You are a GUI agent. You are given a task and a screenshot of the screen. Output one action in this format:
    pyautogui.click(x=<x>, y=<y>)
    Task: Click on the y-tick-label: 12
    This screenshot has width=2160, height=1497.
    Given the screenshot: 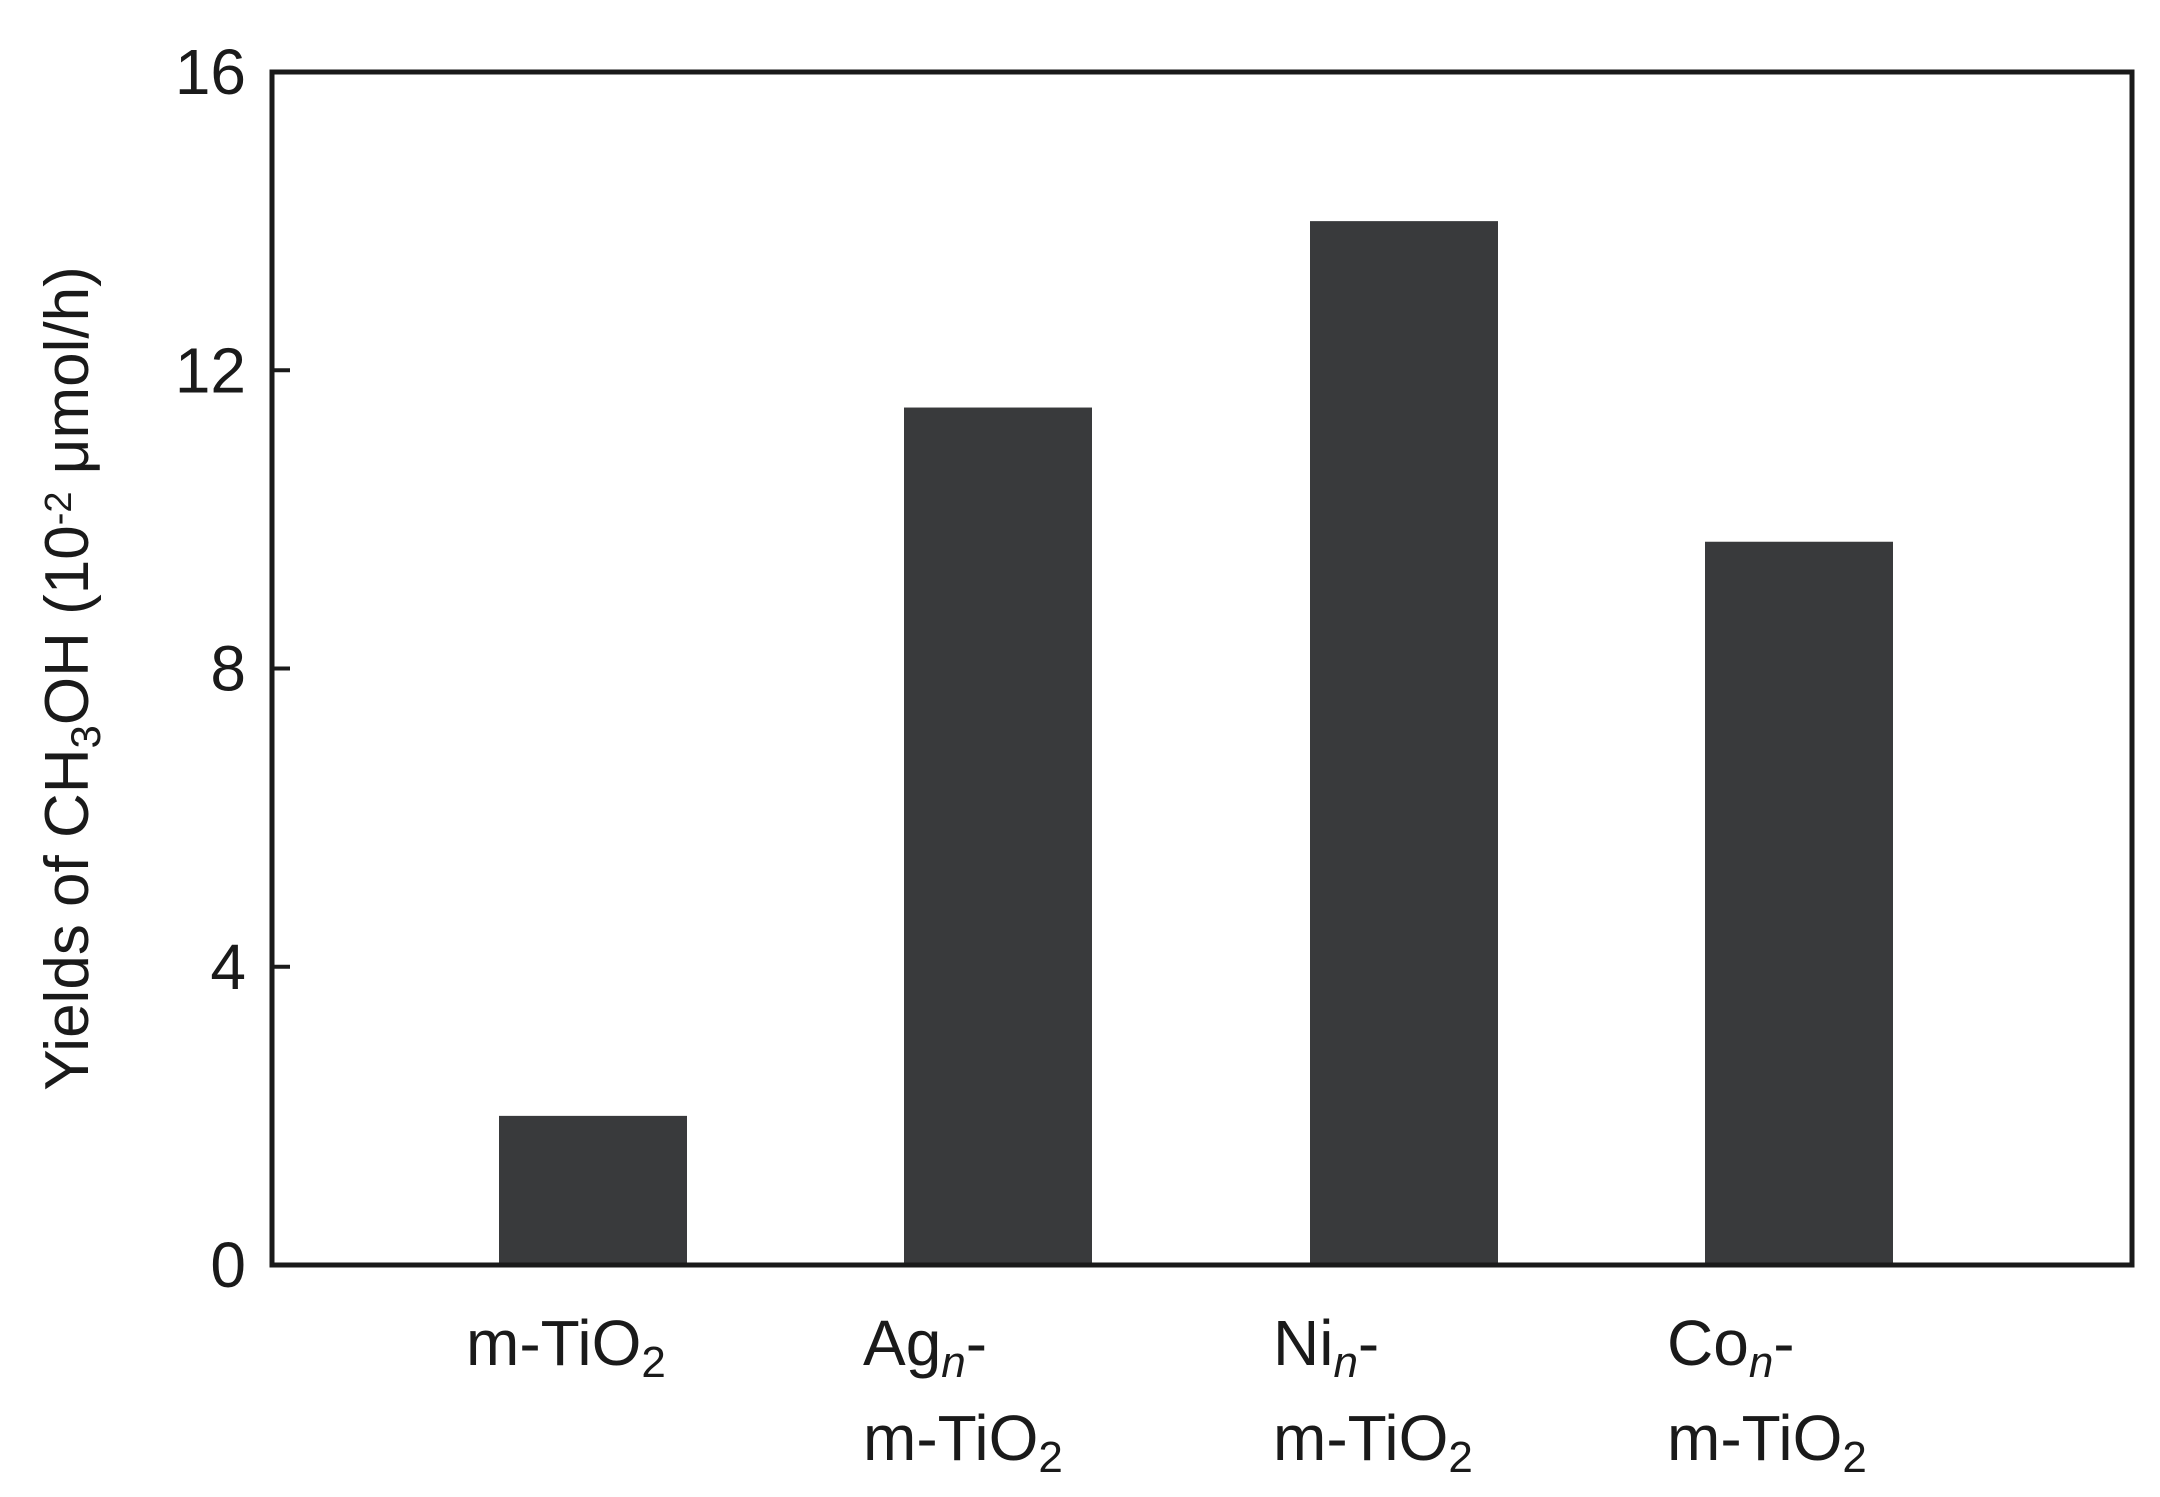 What is the action you would take?
    pyautogui.click(x=210, y=370)
    